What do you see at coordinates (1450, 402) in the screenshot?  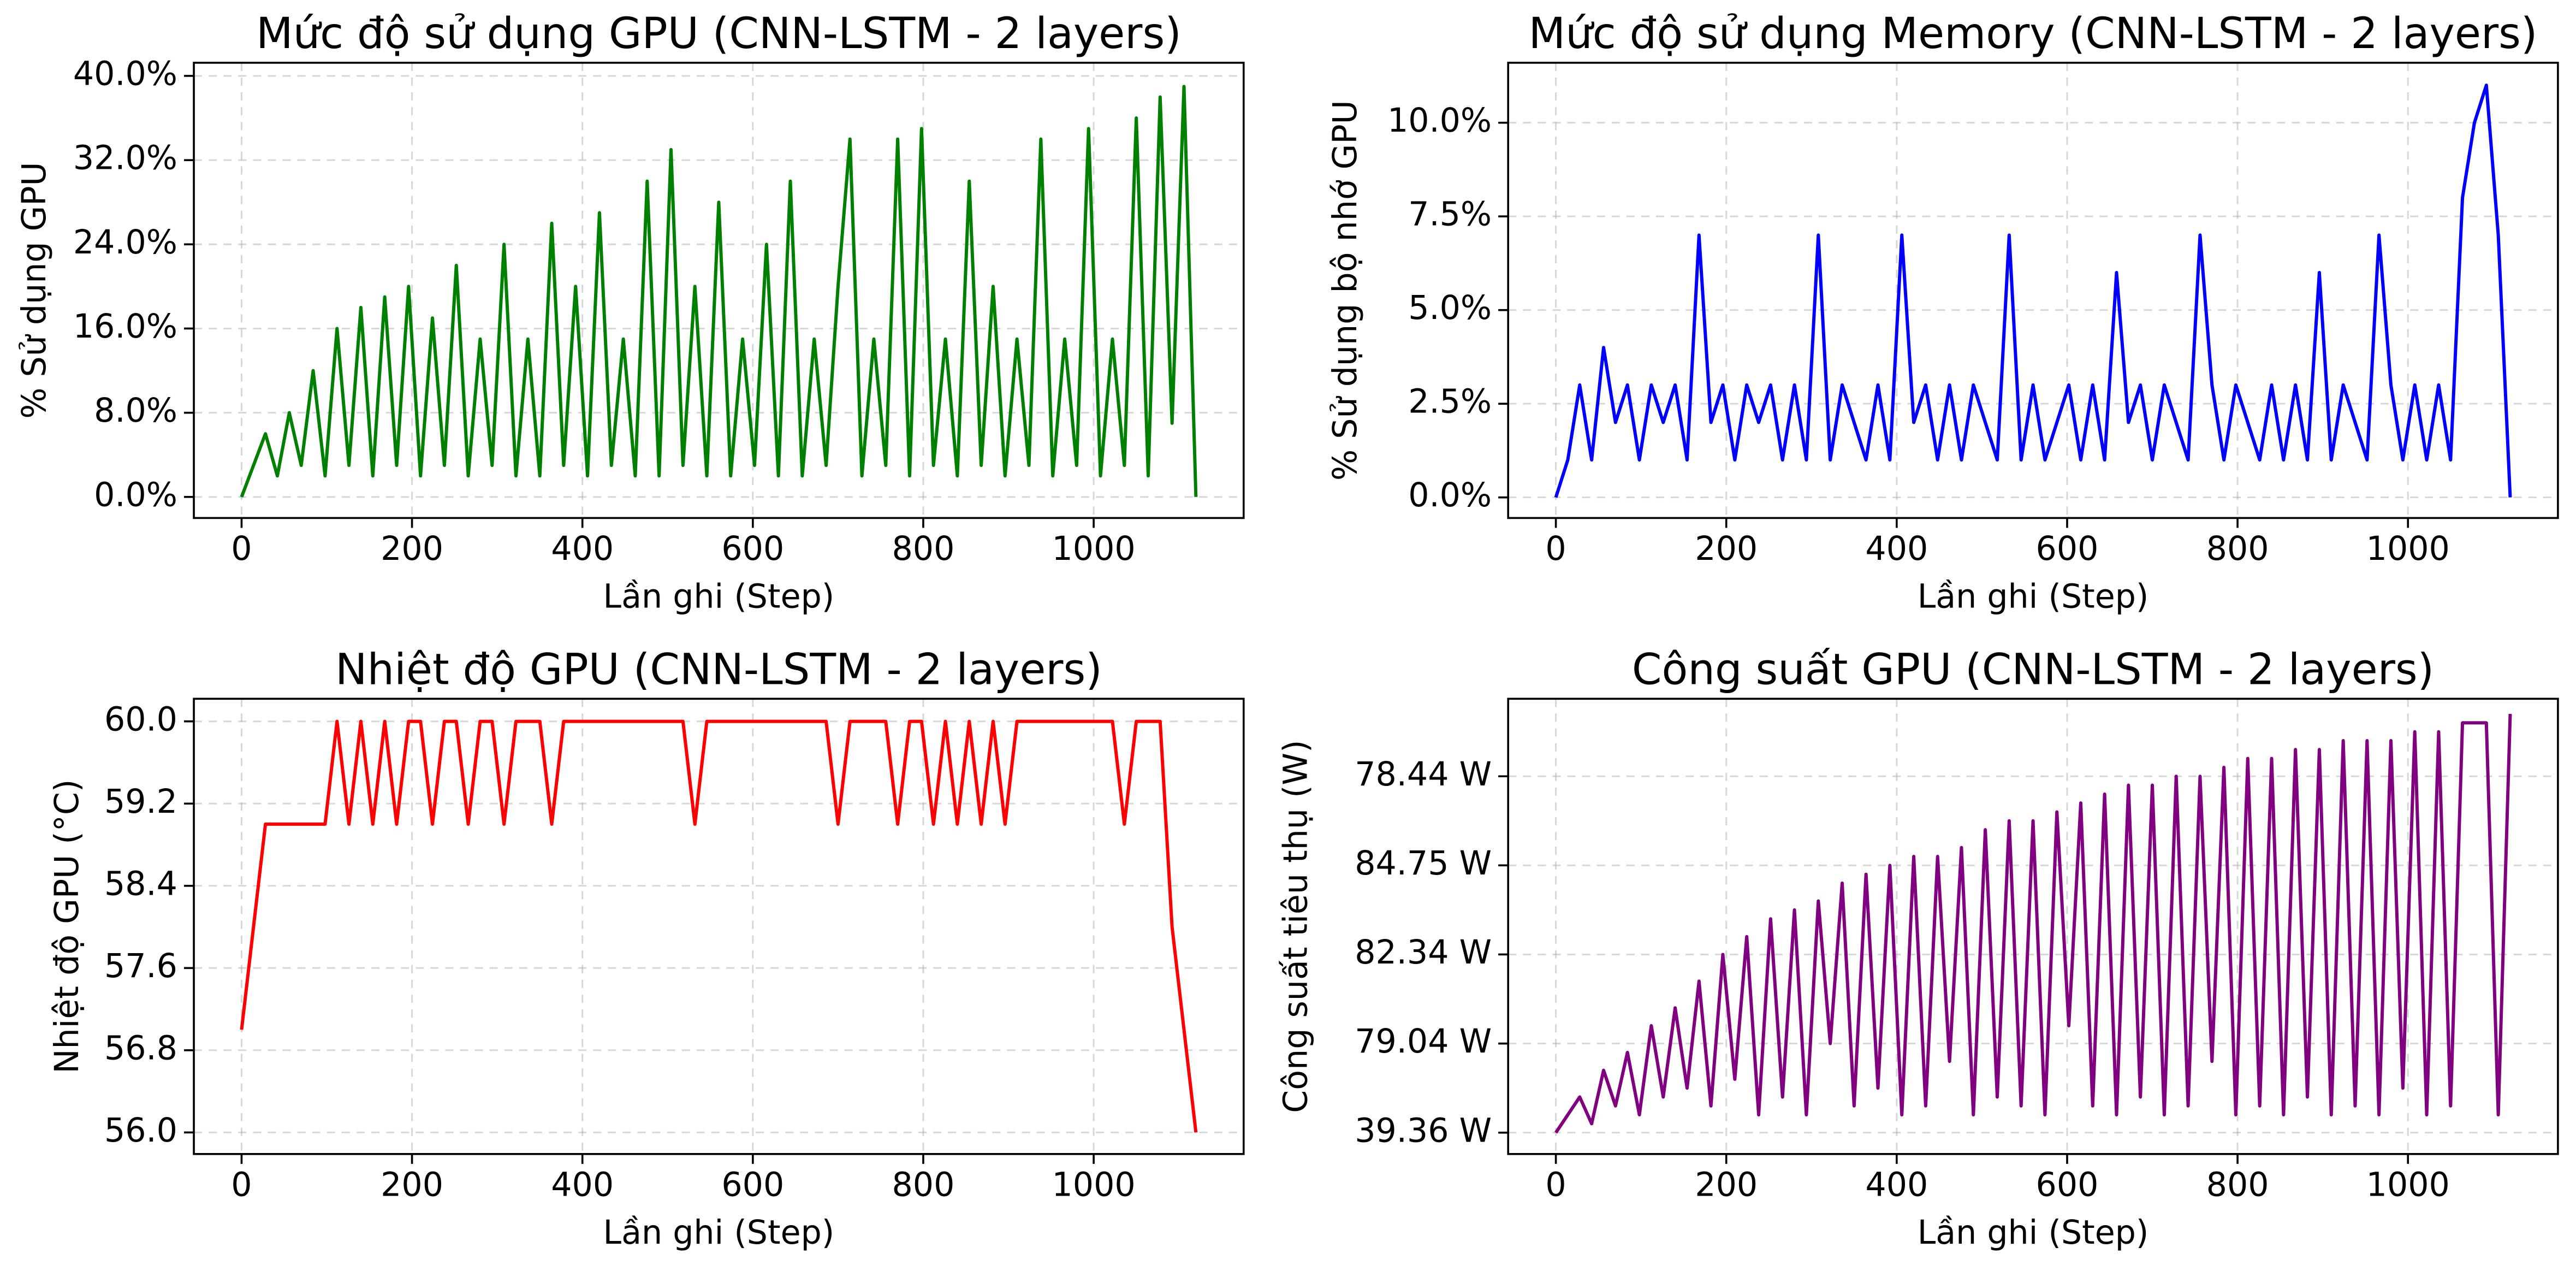 I see `y-tick-label: 2.5%` at bounding box center [1450, 402].